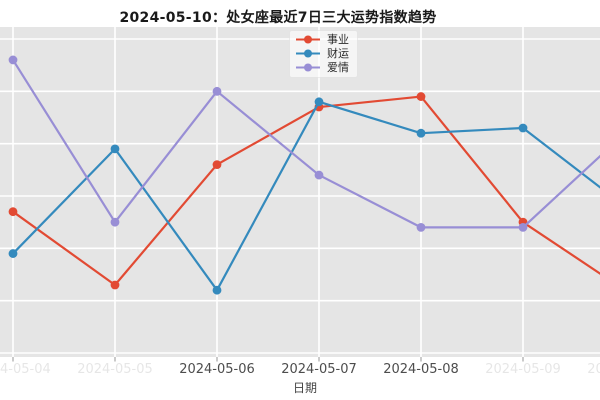  What do you see at coordinates (217, 290) in the screenshot?
I see `data-point-财运-2024-05-06` at bounding box center [217, 290].